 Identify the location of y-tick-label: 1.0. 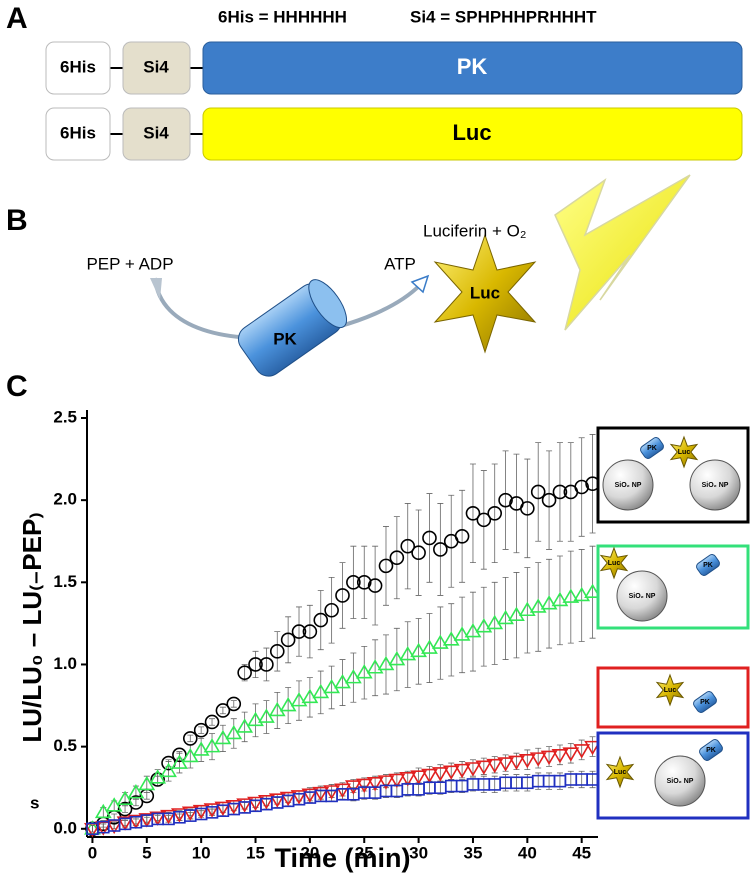
(65, 663).